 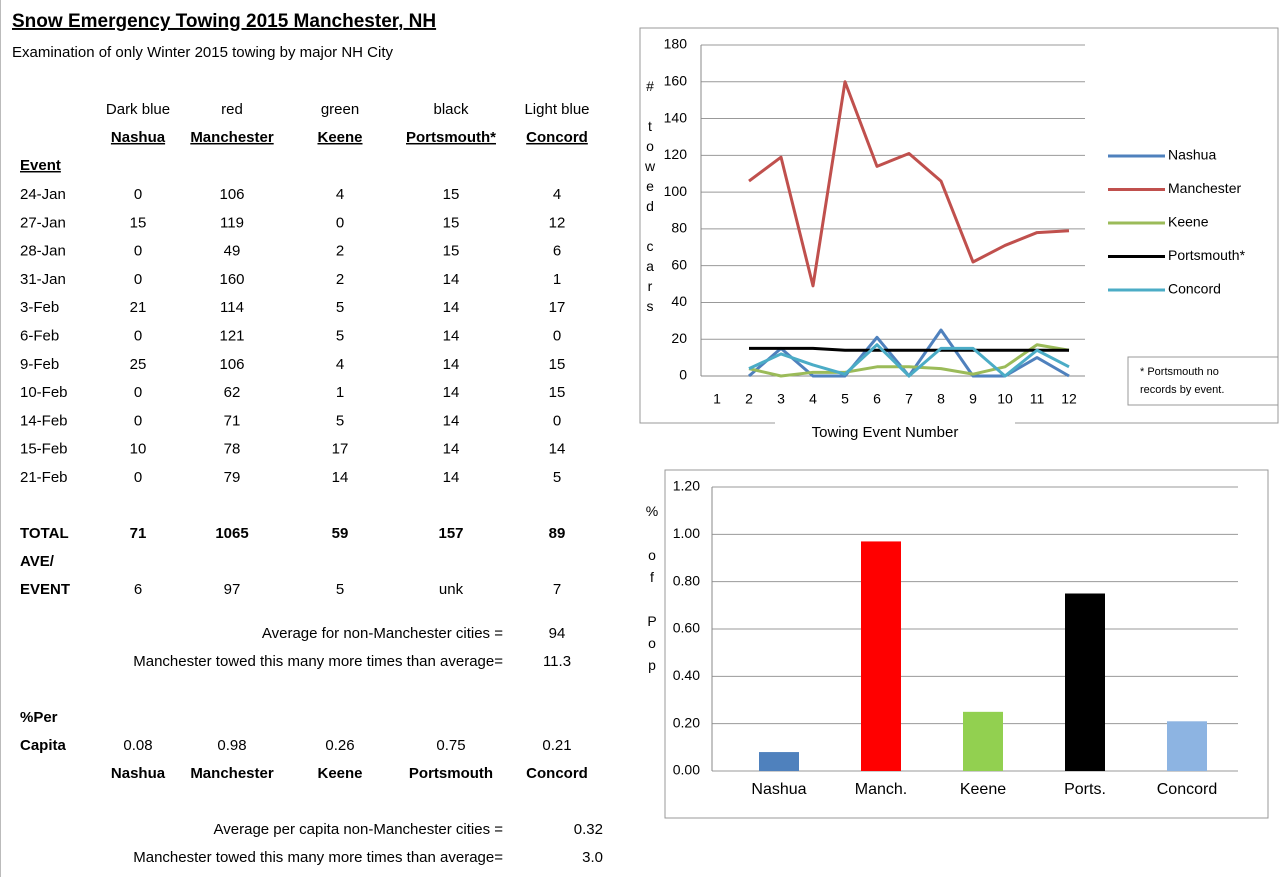 I want to click on y-tick-label: 0.00, so click(x=686, y=770).